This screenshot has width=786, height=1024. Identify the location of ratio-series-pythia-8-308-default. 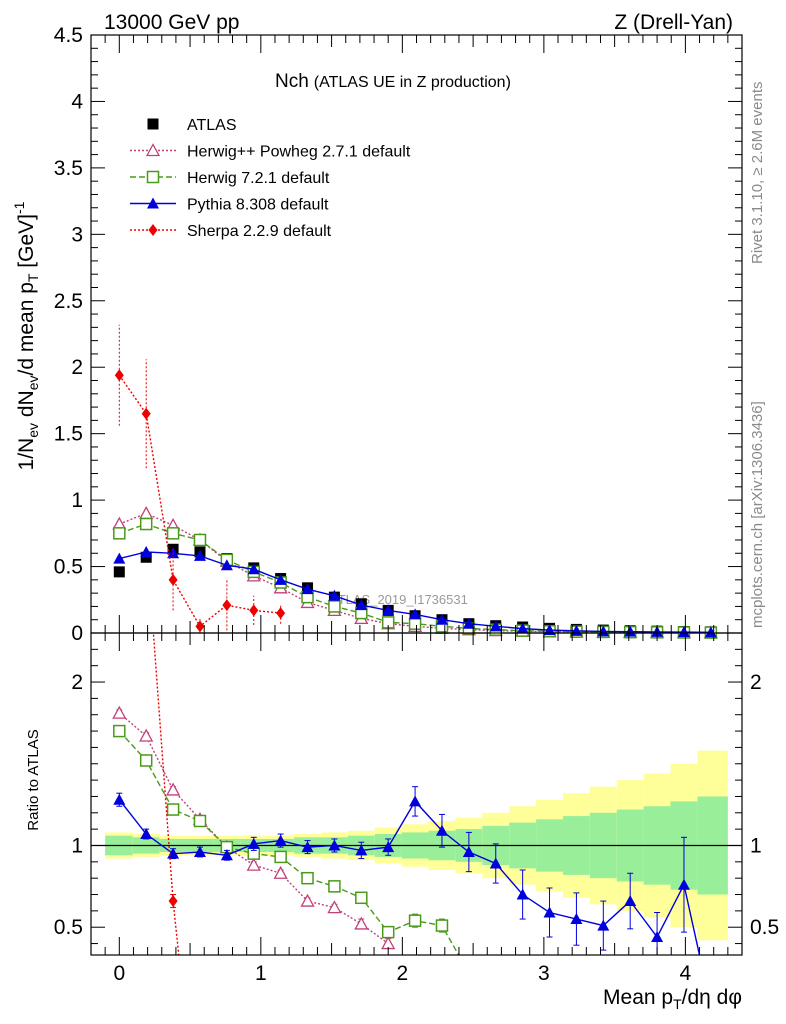
(407, 870).